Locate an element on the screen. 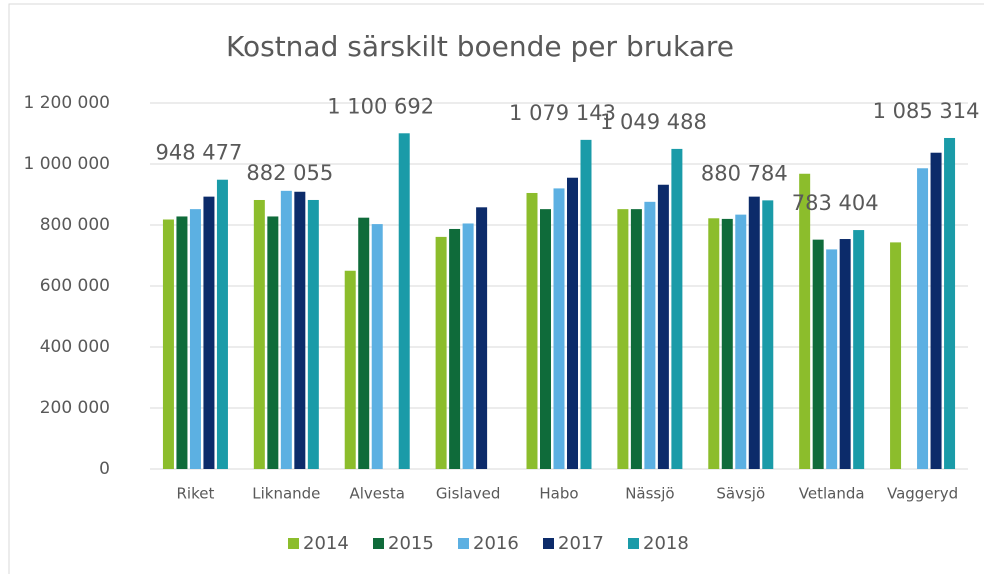 The width and height of the screenshot is (984, 574). y-tick-label: 1 000 000 is located at coordinates (66, 164).